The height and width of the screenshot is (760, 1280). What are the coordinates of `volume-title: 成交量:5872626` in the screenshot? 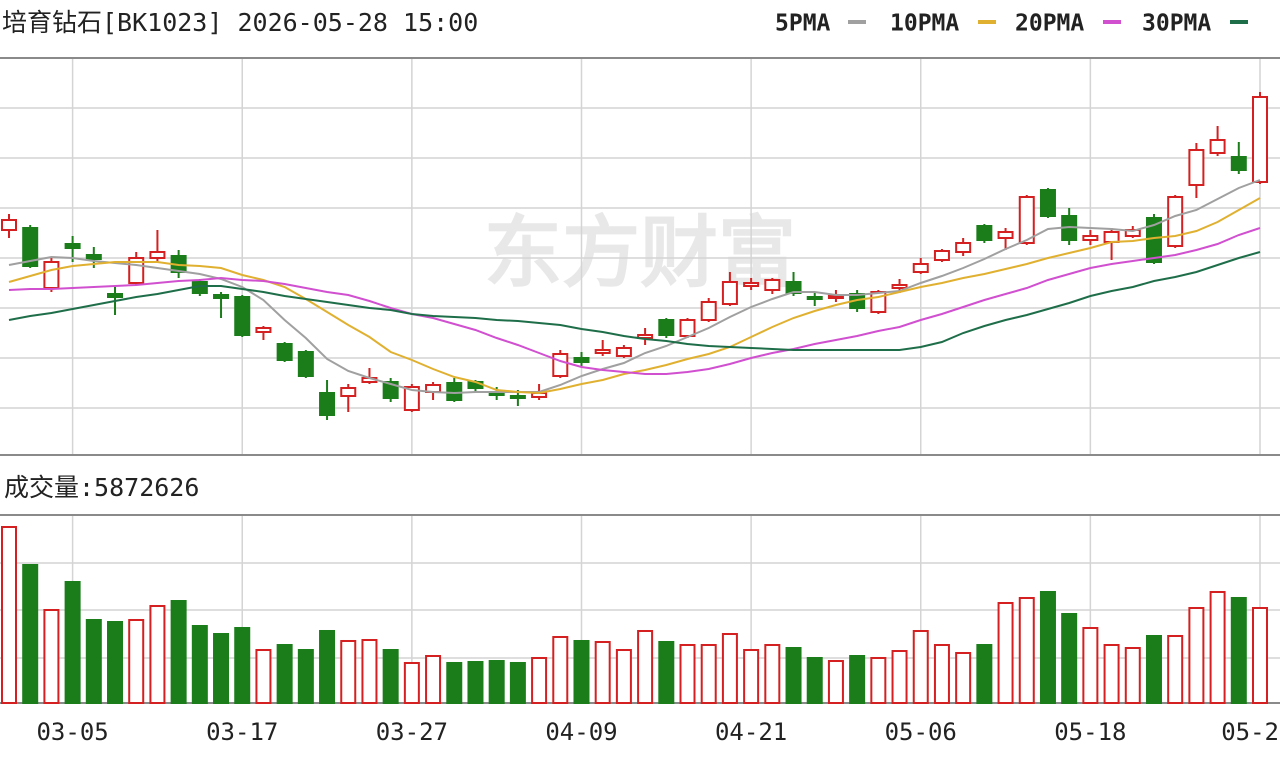 It's located at (101, 487).